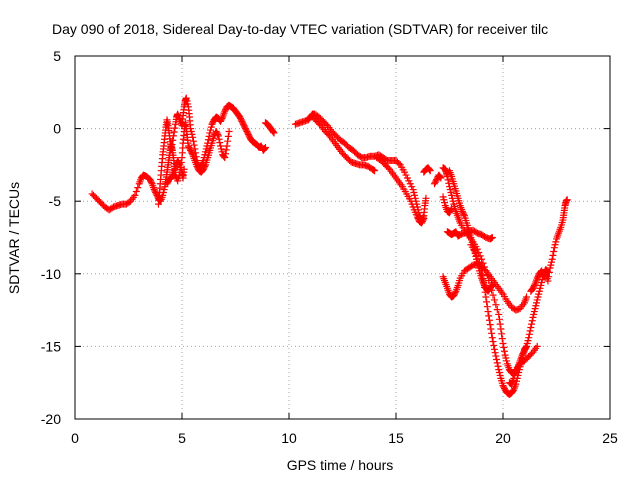 The image size is (640, 480). What do you see at coordinates (503, 438) in the screenshot?
I see `x-tick-label: 20` at bounding box center [503, 438].